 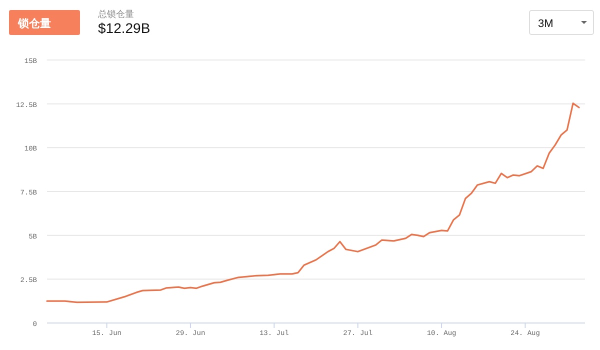 What do you see at coordinates (546, 24) in the screenshot?
I see `text: 3M` at bounding box center [546, 24].